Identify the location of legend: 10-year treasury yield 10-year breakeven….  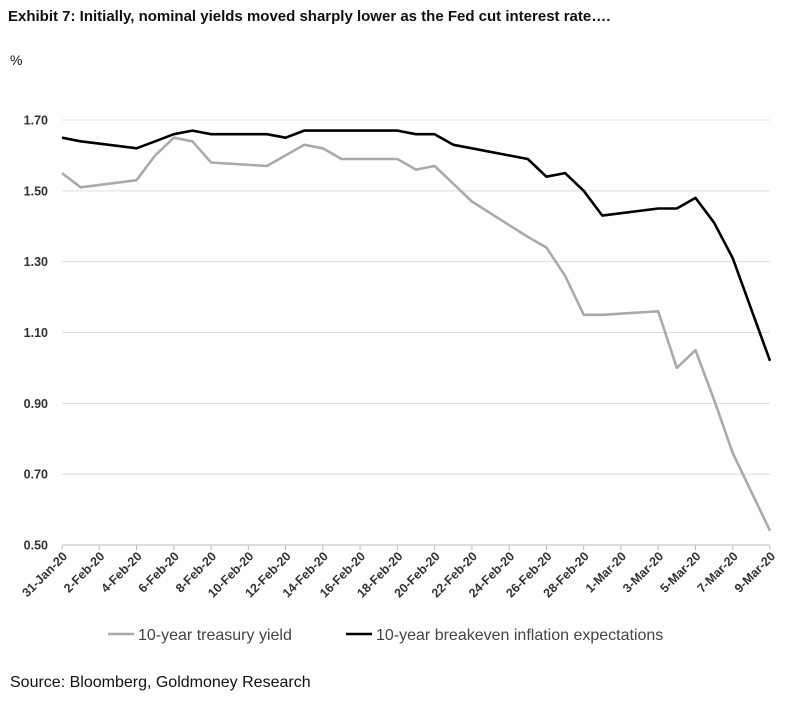
(385, 635).